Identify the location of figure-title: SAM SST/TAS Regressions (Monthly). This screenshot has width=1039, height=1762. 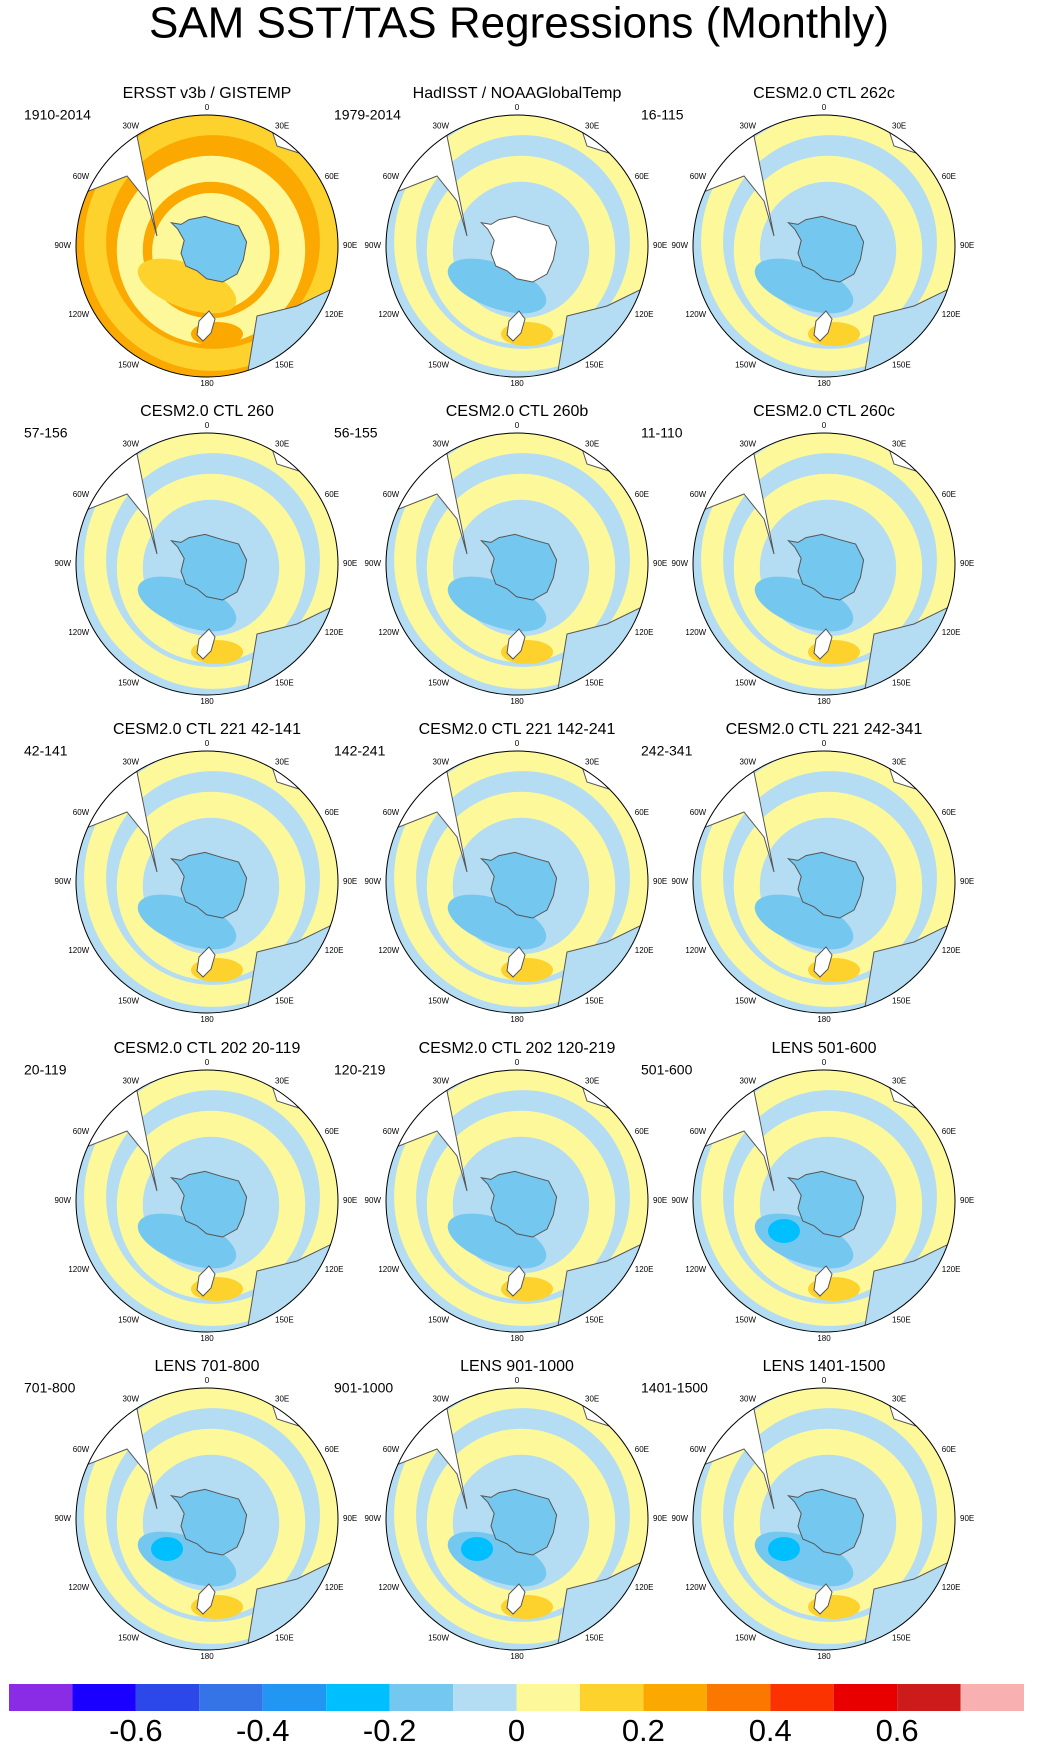
(519, 24).